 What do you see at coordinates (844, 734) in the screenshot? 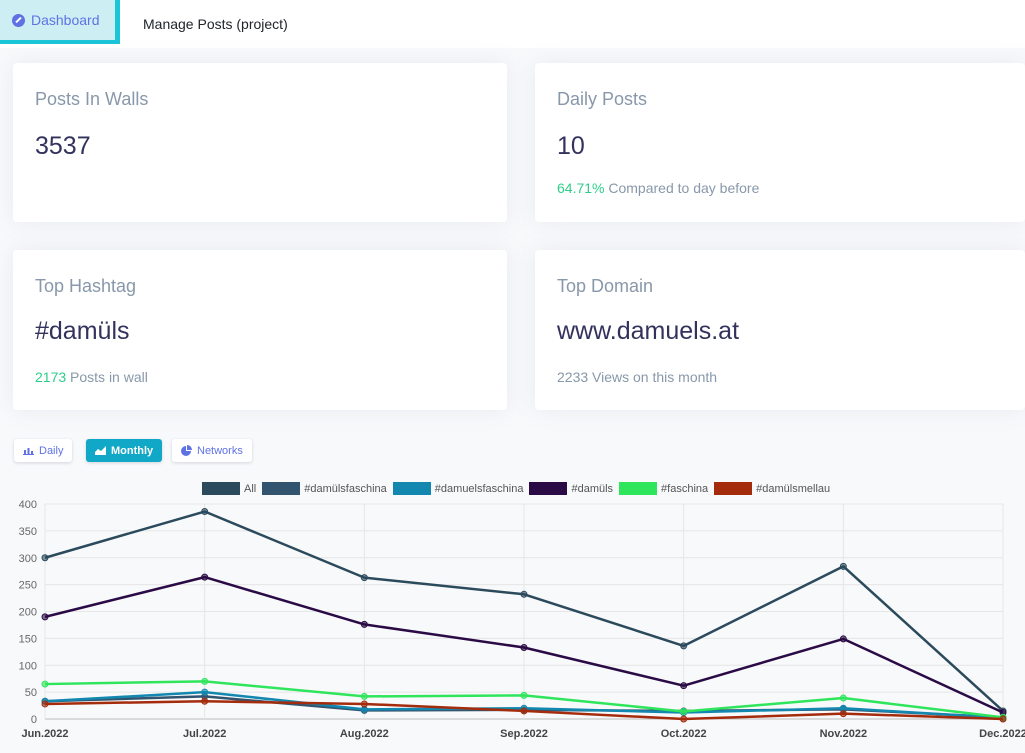
I see `x-tick-label: Nov.2022` at bounding box center [844, 734].